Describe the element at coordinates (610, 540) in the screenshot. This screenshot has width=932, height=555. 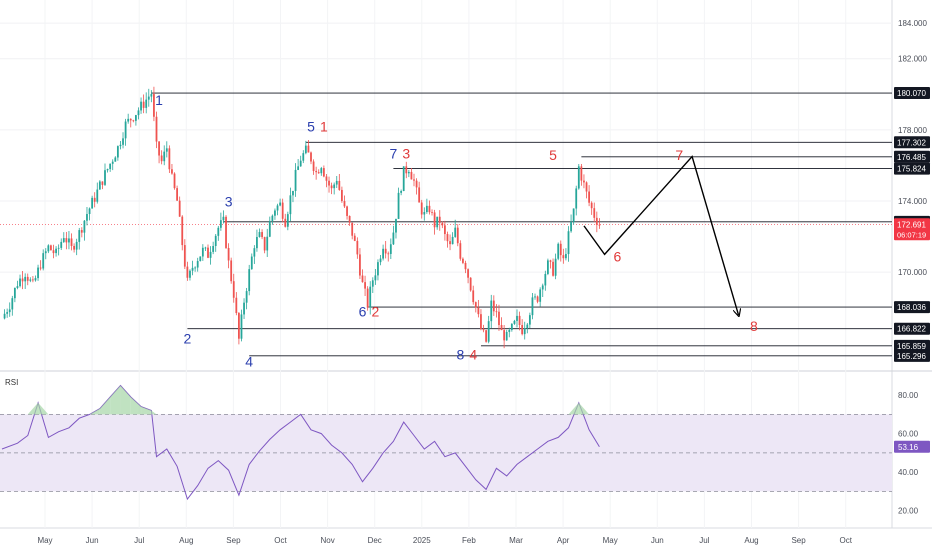
I see `time-axis-label: May` at that location.